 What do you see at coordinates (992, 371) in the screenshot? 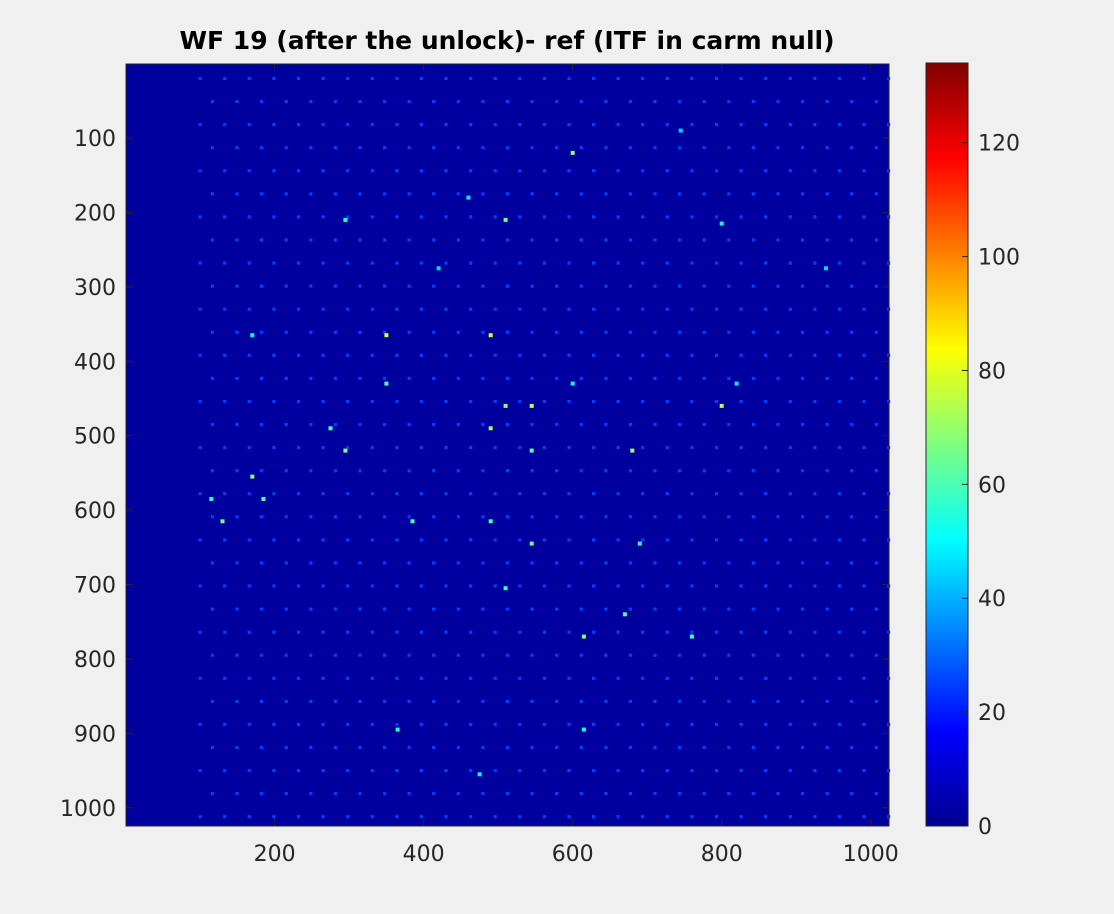
I see `colorbar-tick-label: 80` at bounding box center [992, 371].